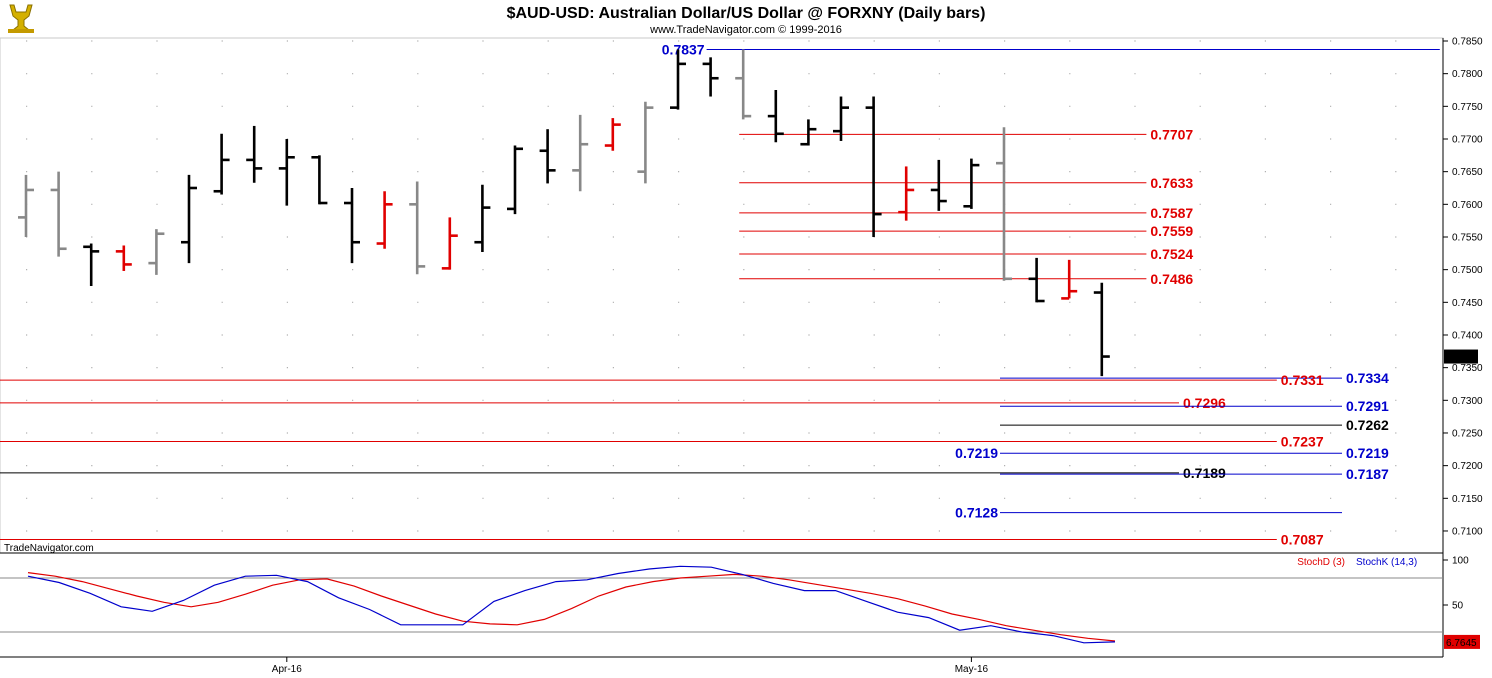 Image resolution: width=1492 pixels, height=678 pixels. Describe the element at coordinates (1204, 473) in the screenshot. I see `level-label: 0.7189` at that location.